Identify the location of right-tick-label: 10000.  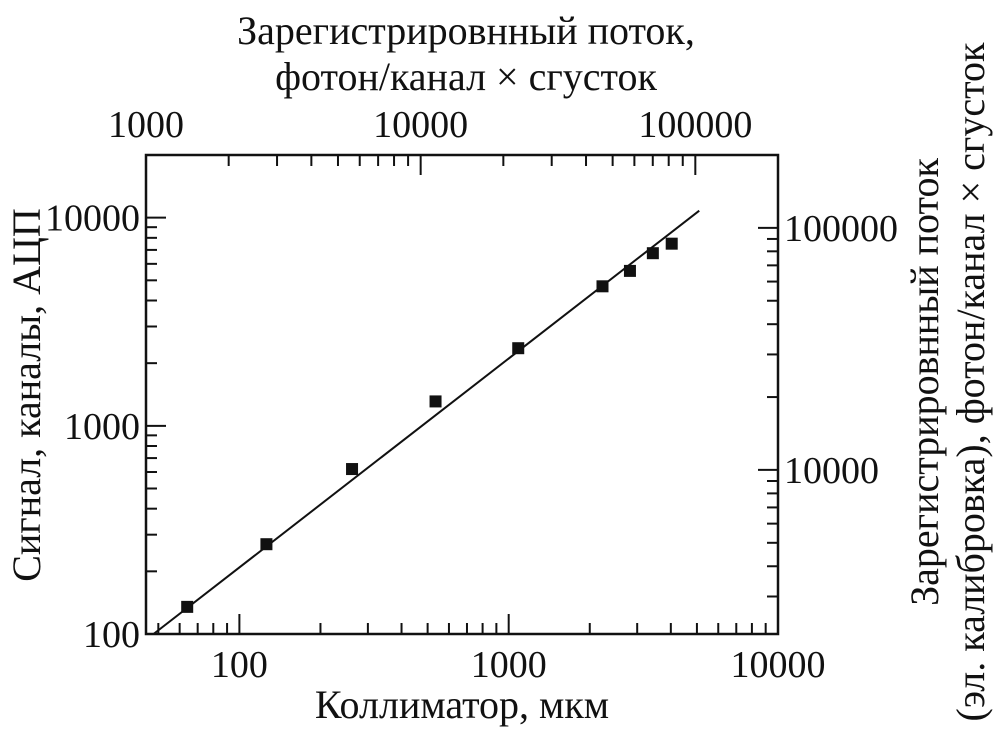
(831, 471).